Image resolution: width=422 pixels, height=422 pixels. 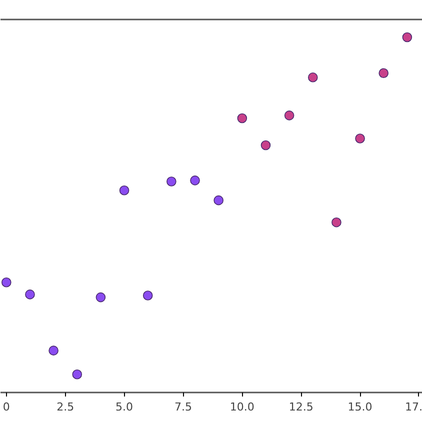 I want to click on x-tick-label: 7.5, so click(x=183, y=407).